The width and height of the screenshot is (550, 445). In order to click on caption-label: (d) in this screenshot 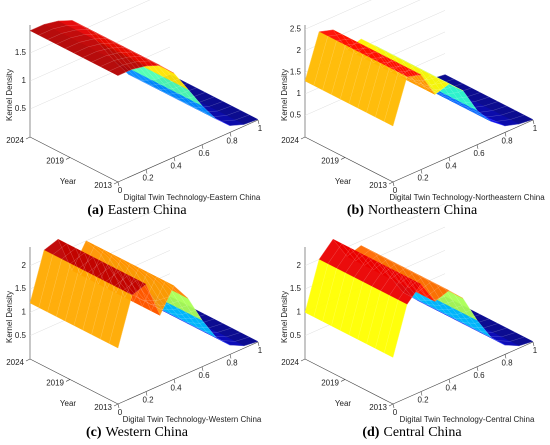, I will do `click(370, 432)`.